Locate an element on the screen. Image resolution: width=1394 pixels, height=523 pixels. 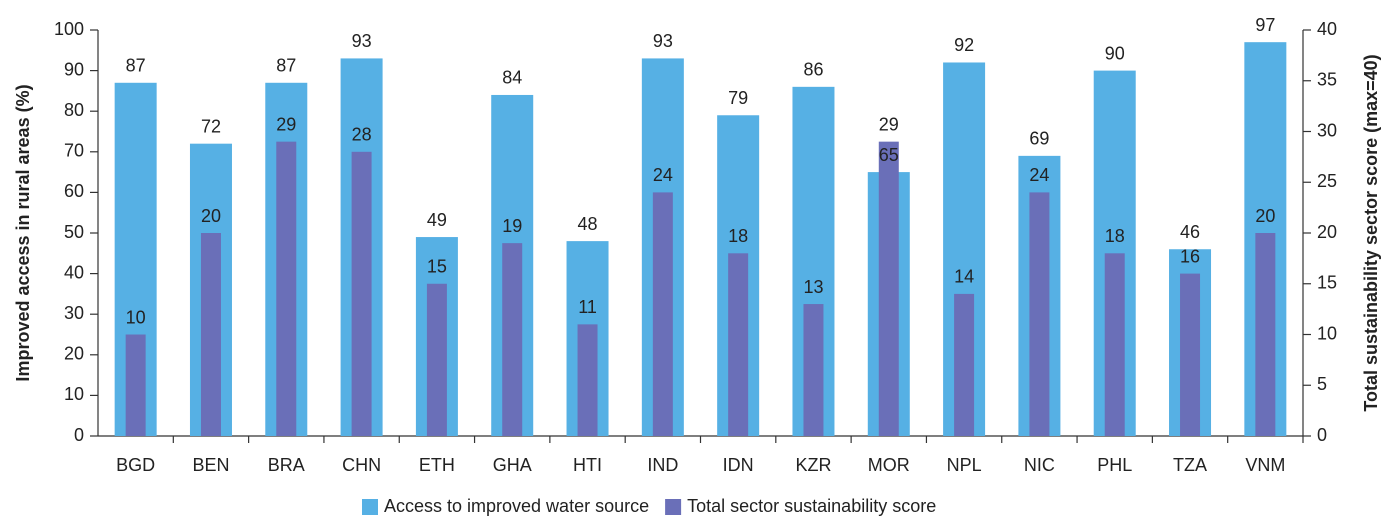
y-tick-label: 70 is located at coordinates (74, 151).